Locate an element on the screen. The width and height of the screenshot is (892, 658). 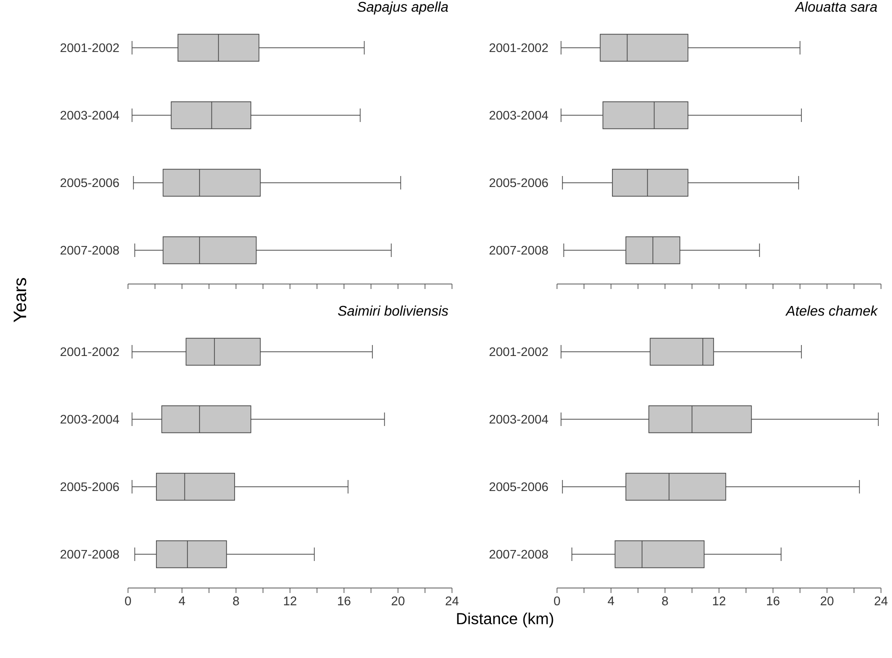
chart-title: Saimiri boliviensis is located at coordinates (393, 311).